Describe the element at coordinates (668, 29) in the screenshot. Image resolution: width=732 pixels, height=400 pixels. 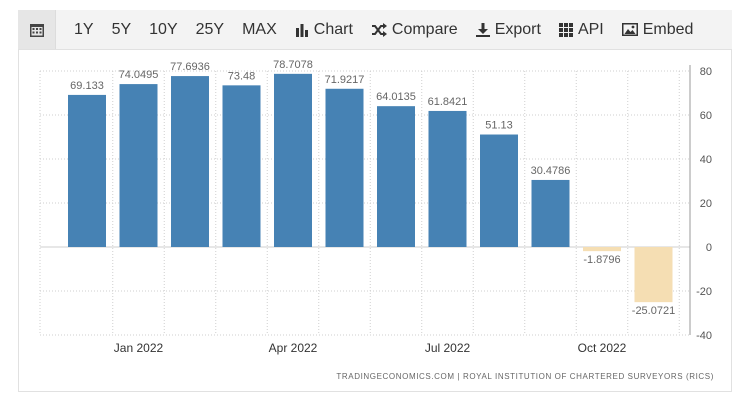
I see `embed-label: Embed` at that location.